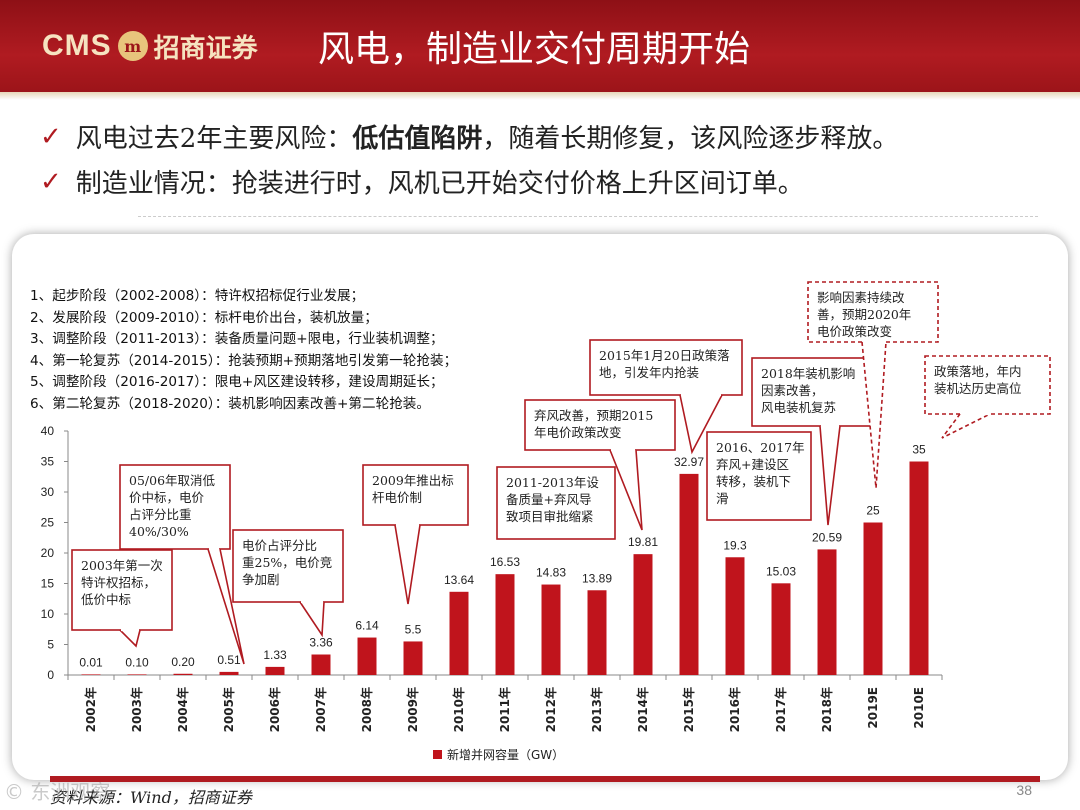 The width and height of the screenshot is (1080, 810). I want to click on data-label: 0.51, so click(229, 660).